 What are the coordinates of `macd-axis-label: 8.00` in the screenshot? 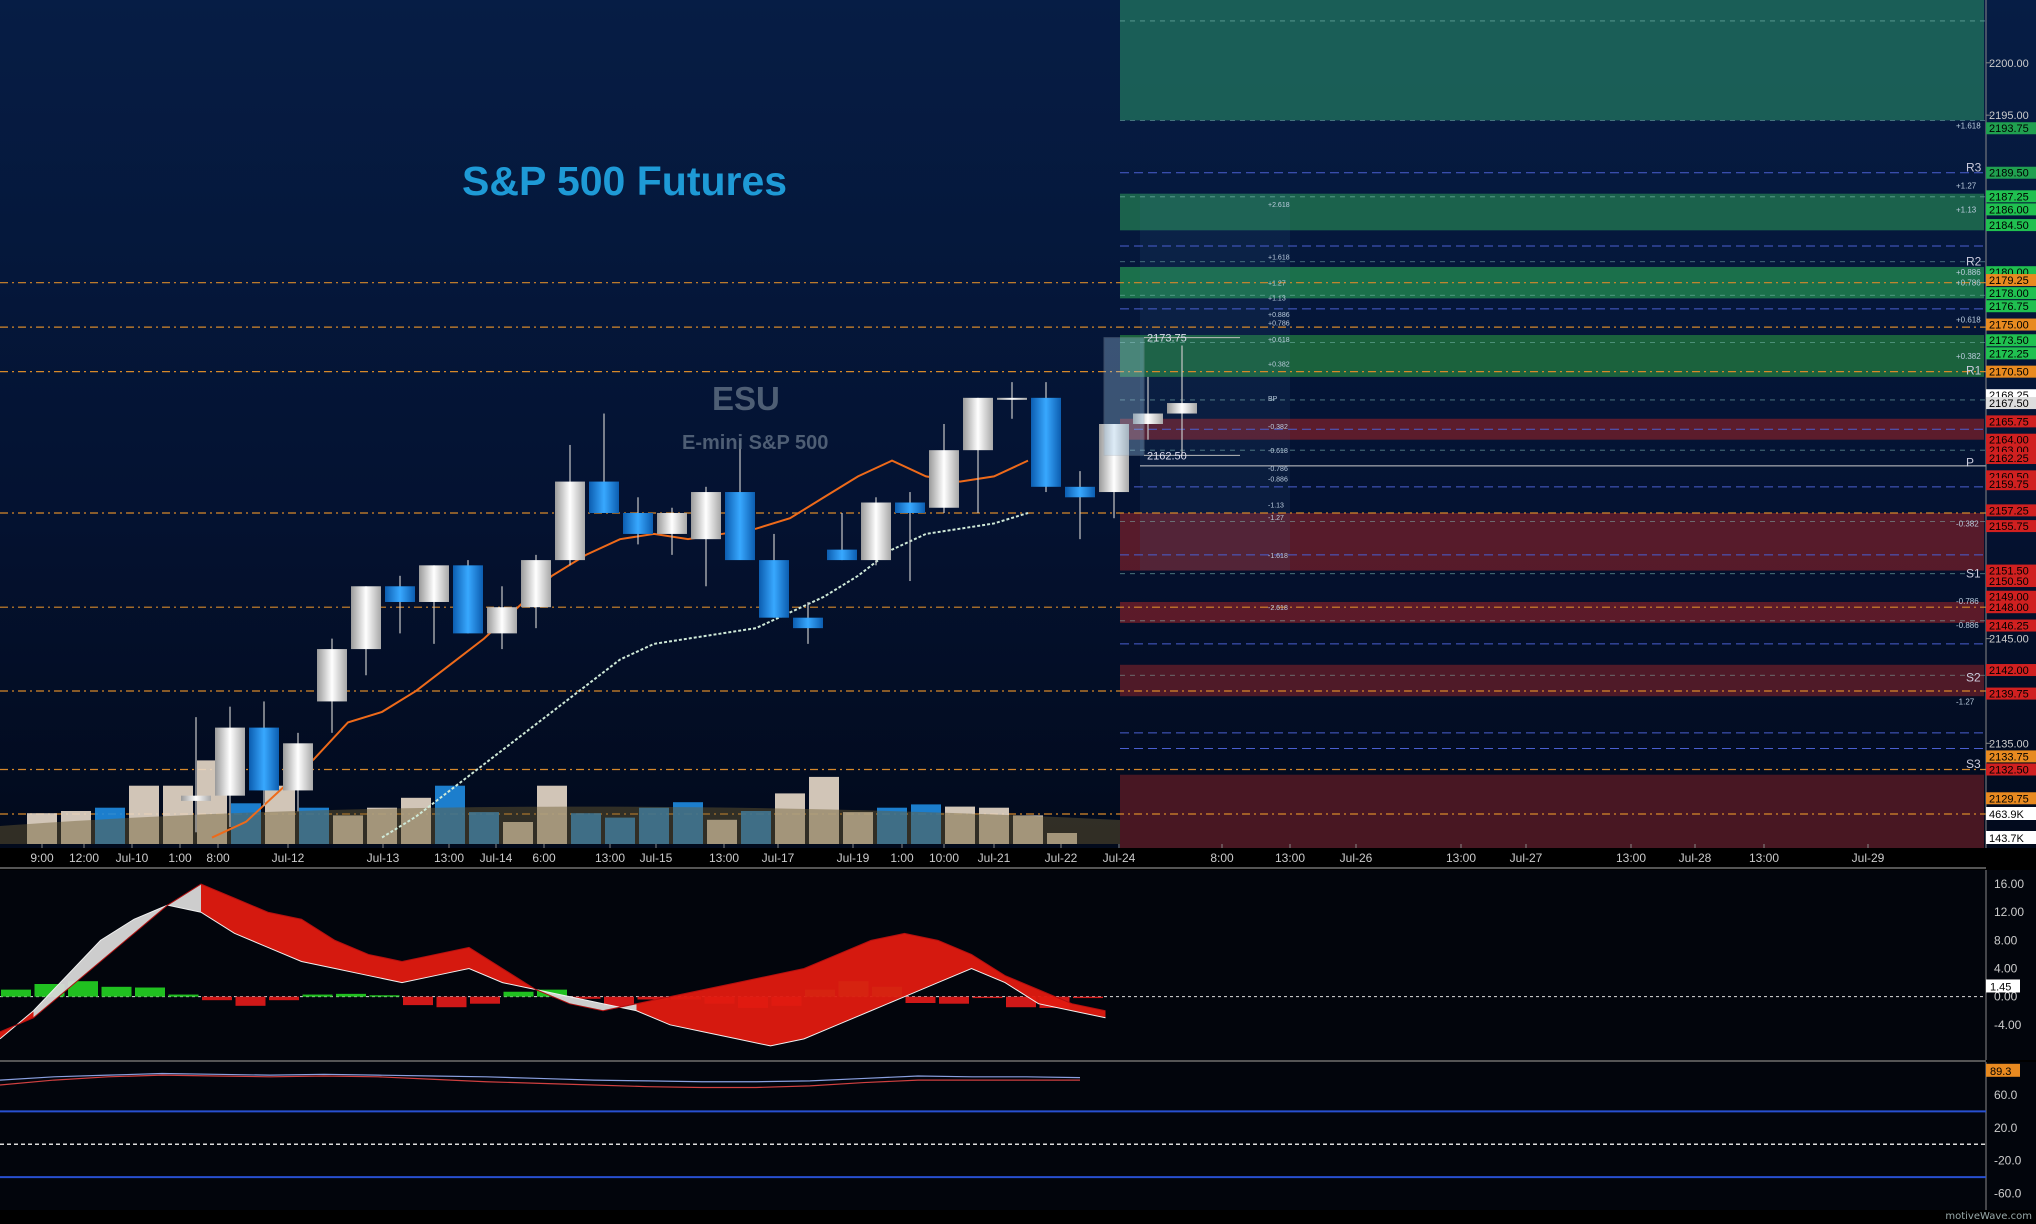 It's located at (2006, 940).